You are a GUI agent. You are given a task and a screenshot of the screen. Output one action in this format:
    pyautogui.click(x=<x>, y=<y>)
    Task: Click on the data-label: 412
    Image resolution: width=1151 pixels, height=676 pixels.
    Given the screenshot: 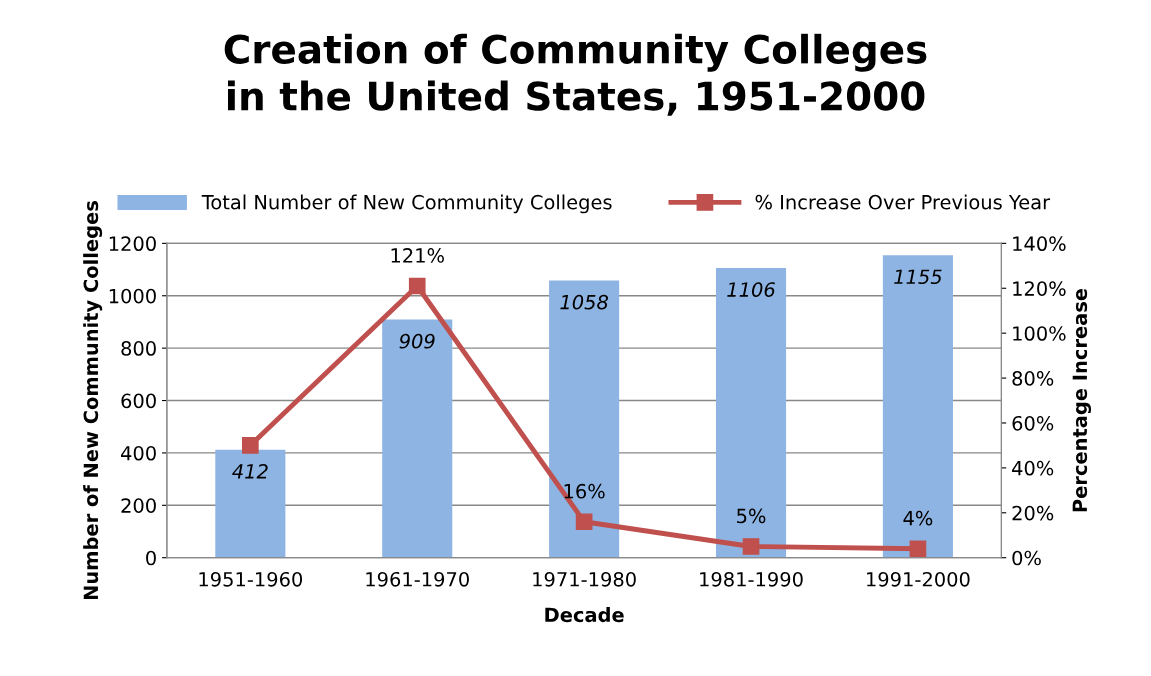 What is the action you would take?
    pyautogui.click(x=250, y=471)
    